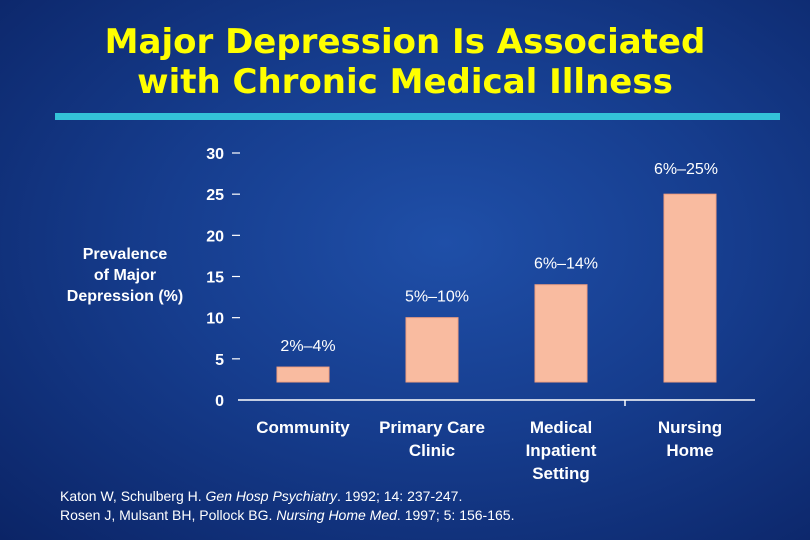 This screenshot has width=810, height=540. What do you see at coordinates (215, 195) in the screenshot?
I see `y-tick-label: 25` at bounding box center [215, 195].